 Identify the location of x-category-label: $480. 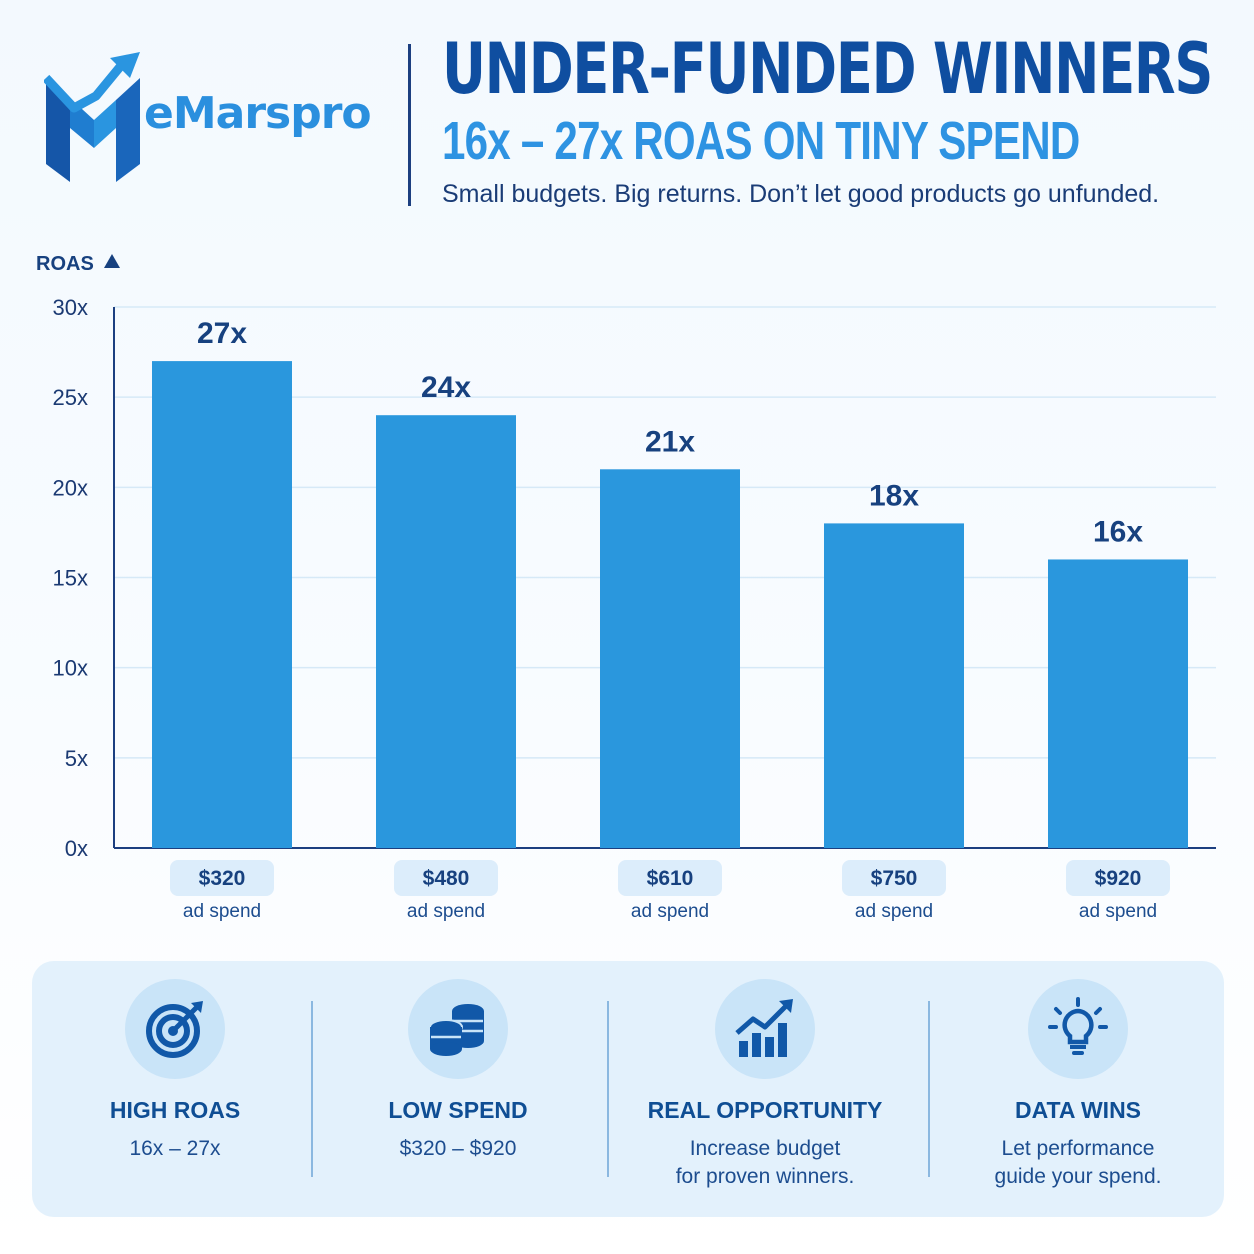
(446, 878).